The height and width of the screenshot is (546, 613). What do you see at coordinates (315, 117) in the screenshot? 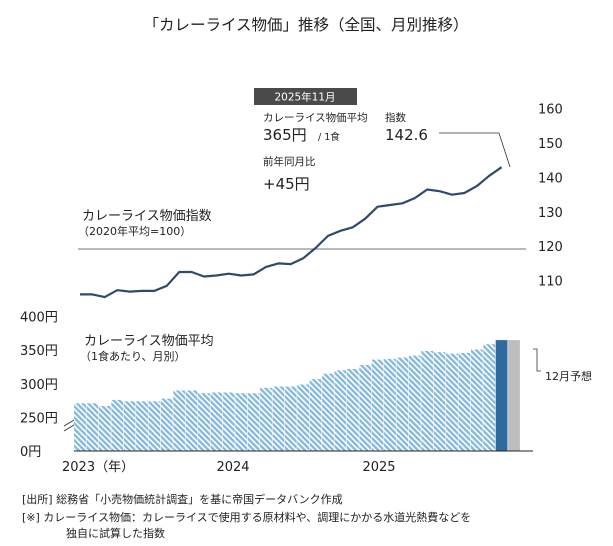
I see `callout-avg-label: カレーライス物価平均` at bounding box center [315, 117].